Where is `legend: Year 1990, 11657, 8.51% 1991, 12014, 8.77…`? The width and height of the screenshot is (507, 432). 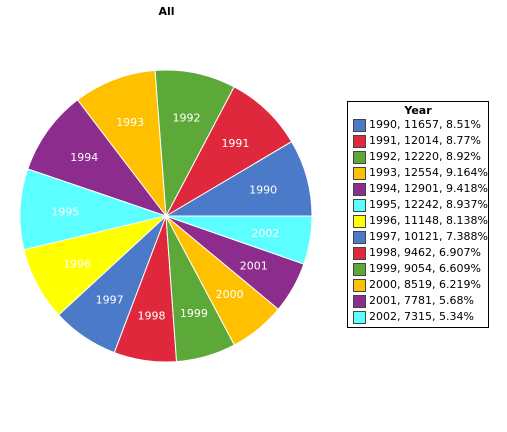 legend: Year 1990, 11657, 8.51% 1991, 12014, 8.77… is located at coordinates (418, 214).